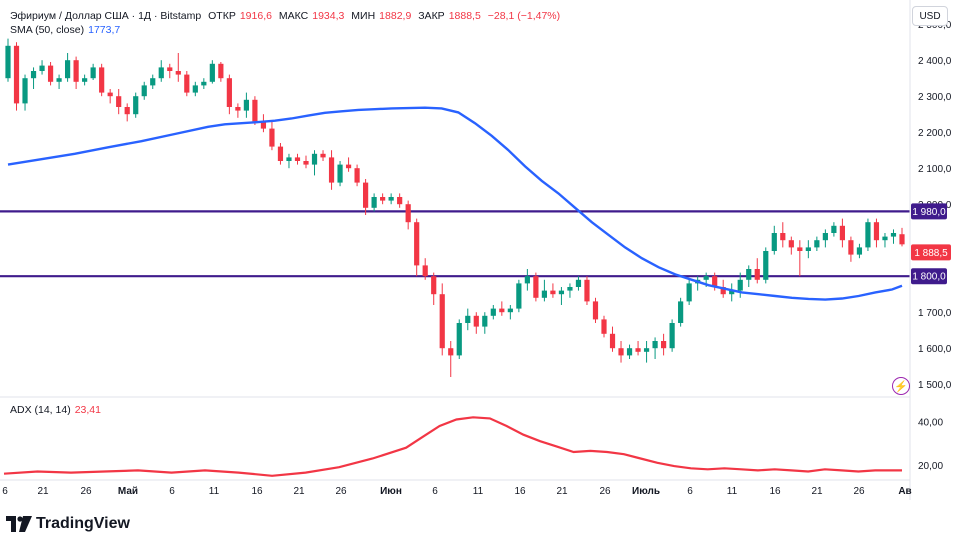 This screenshot has width=960, height=542. What do you see at coordinates (930, 466) in the screenshot?
I see `adx-tick-label: 20,00` at bounding box center [930, 466].